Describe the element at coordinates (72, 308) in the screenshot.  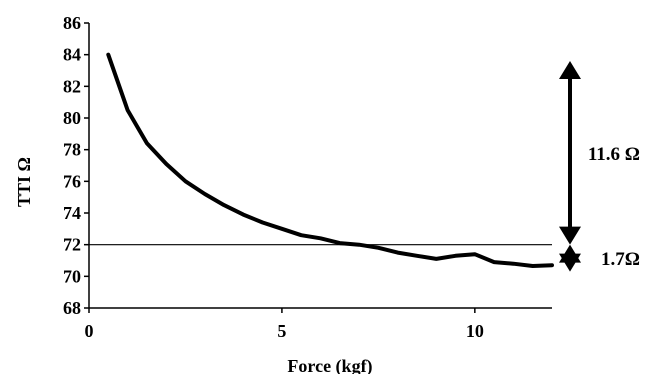
I see `y-tick-label: 68` at that location.